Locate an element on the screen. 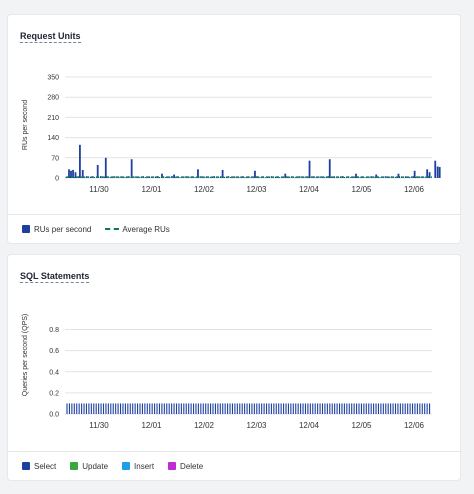 This screenshot has width=474, height=494. y-tick-label: 0.2 is located at coordinates (54, 393).